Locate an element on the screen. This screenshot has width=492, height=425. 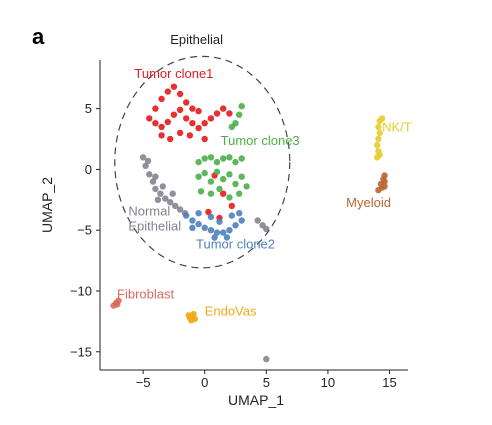
panel-letter: a is located at coordinates (38, 36).